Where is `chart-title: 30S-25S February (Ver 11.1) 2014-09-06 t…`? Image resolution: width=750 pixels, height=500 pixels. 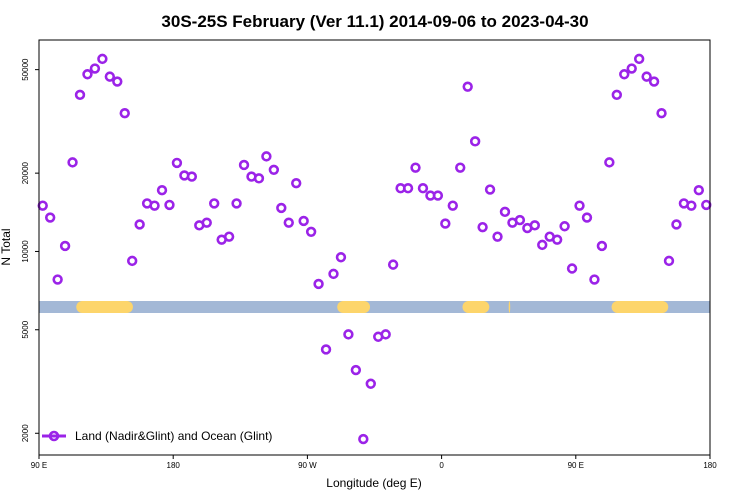
chart-title: 30S-25S February (Ver 11.1) 2014-09-06 t… is located at coordinates (374, 21).